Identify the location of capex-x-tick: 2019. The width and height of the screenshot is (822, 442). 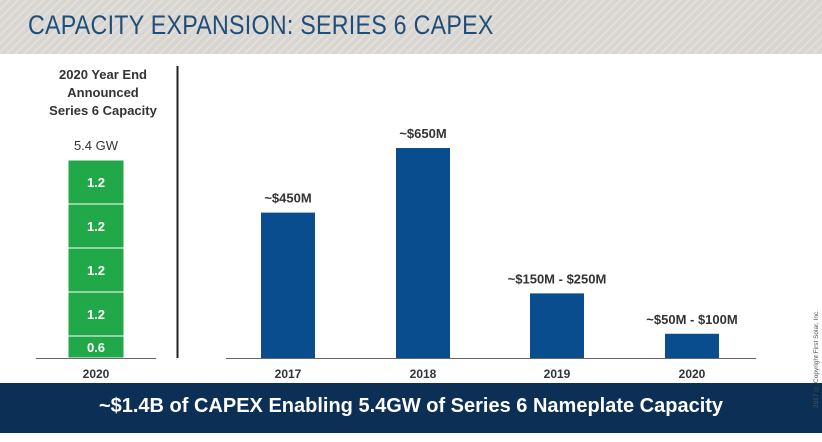
(557, 374).